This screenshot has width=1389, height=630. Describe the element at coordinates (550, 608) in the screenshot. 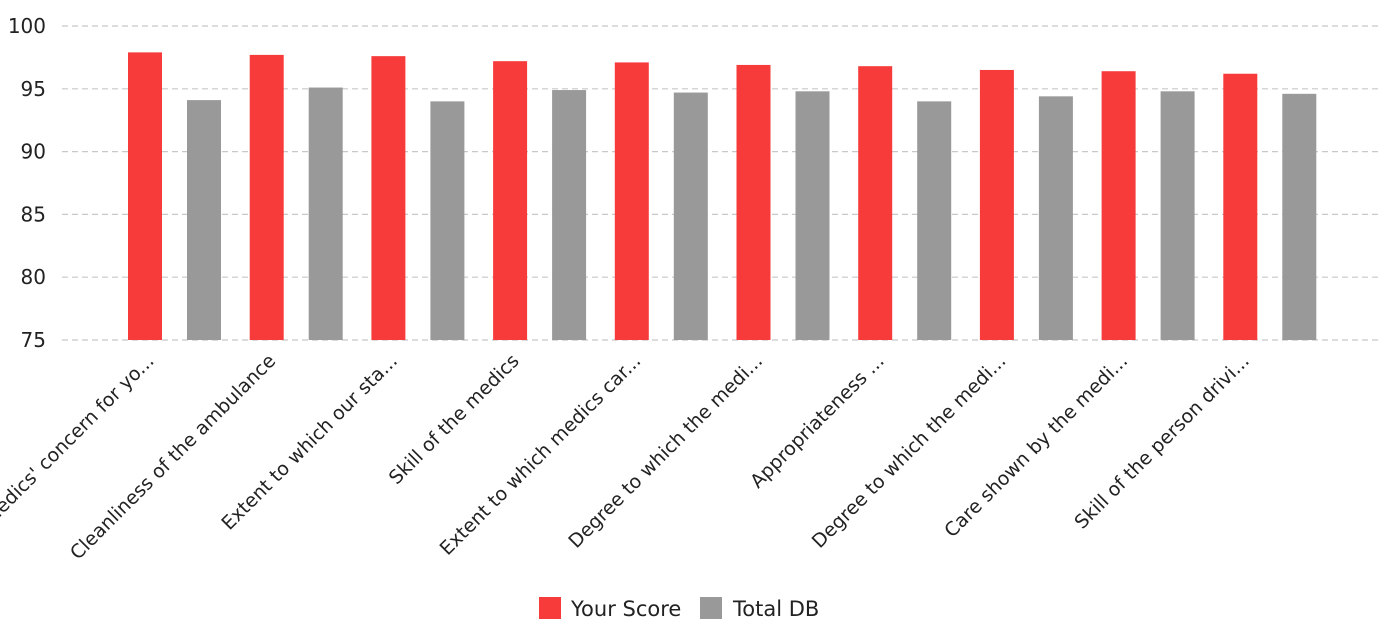

I see `legend-swatch-your-score` at that location.